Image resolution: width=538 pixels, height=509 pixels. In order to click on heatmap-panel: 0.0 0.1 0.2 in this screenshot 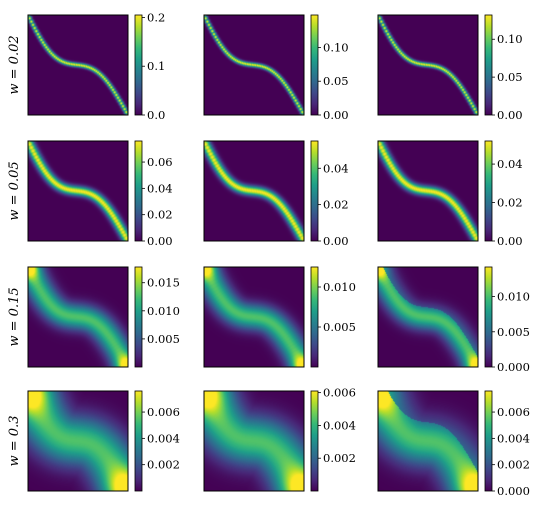, I will do `click(96, 66)`.